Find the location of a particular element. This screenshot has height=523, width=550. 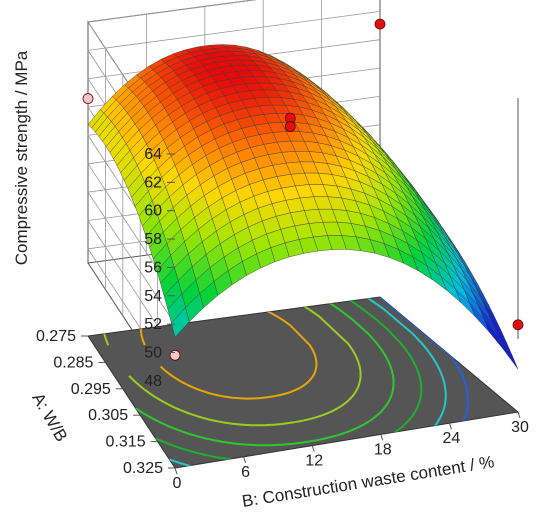

x-tick-label: 6 is located at coordinates (245, 472).